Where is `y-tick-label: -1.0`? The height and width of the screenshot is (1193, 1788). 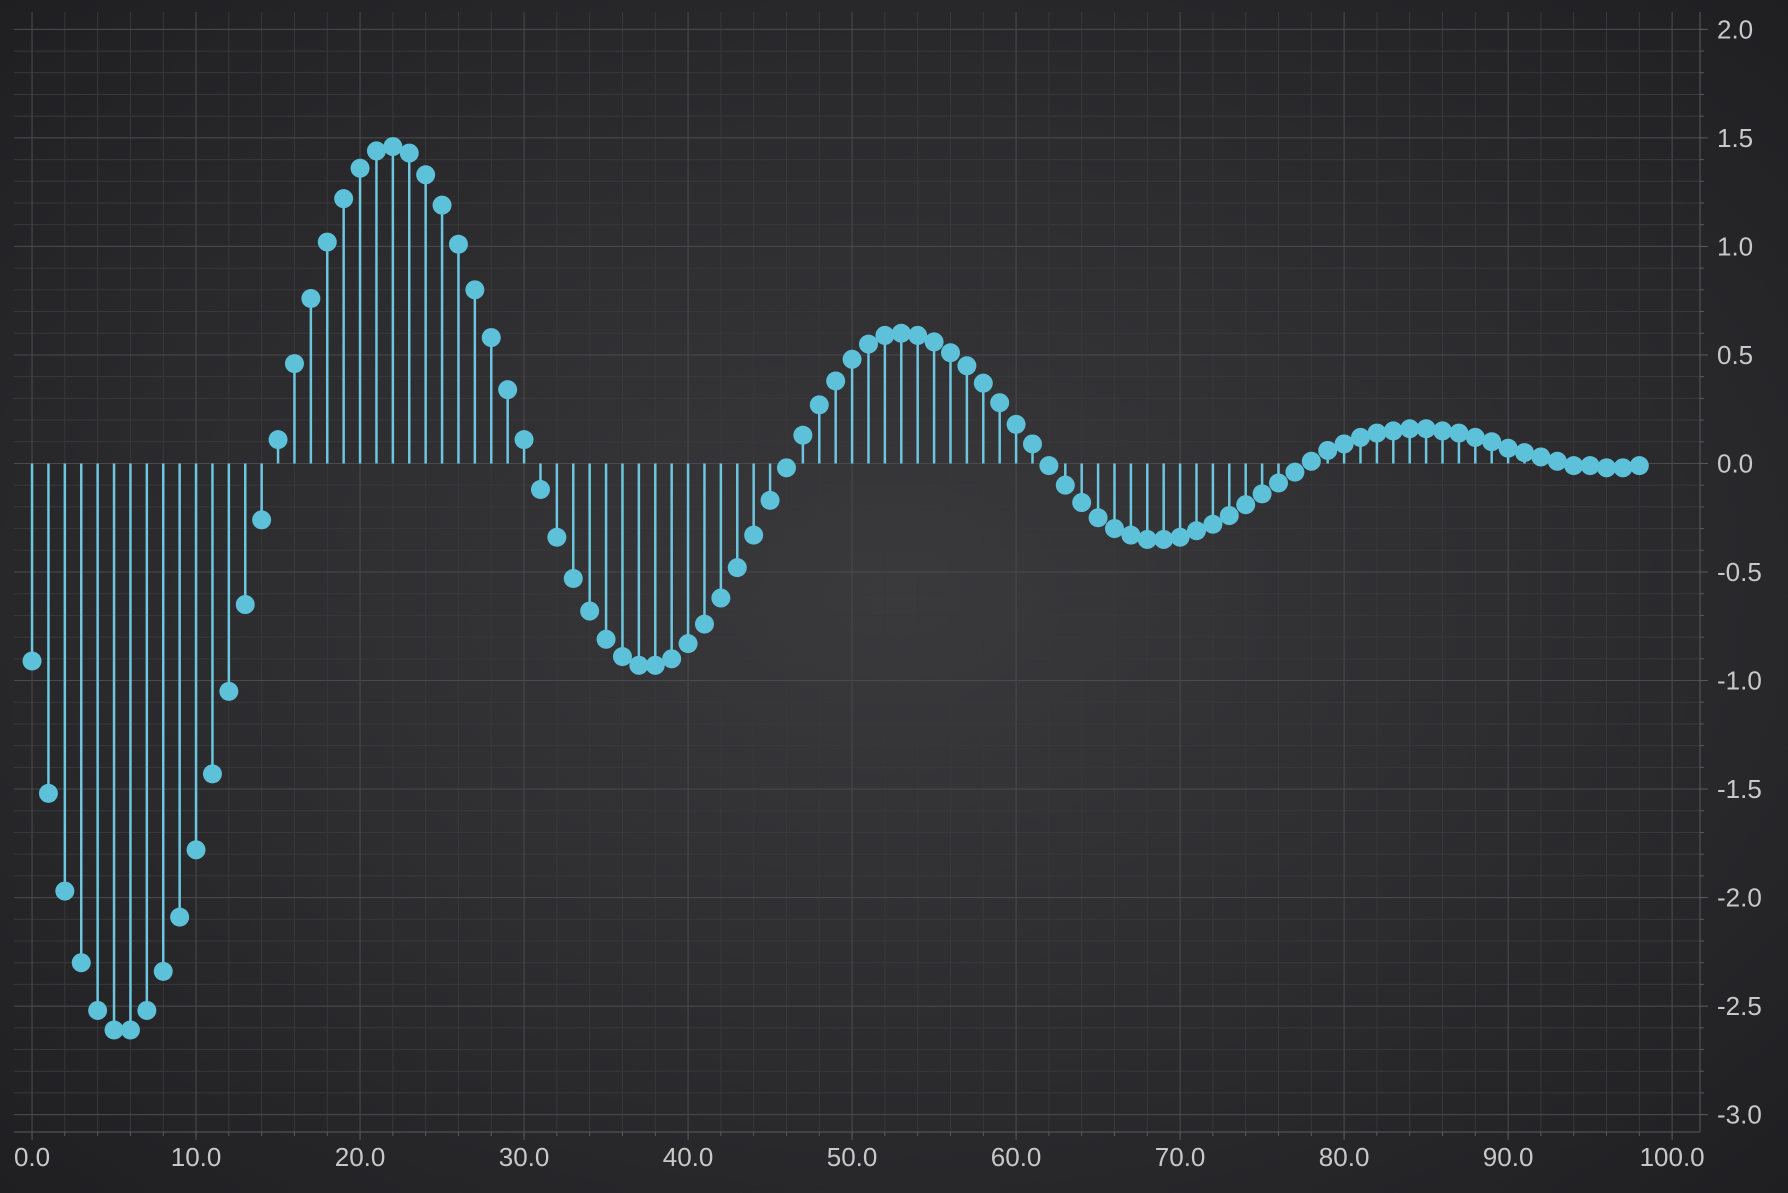
y-tick-label: -1.0 is located at coordinates (1739, 681).